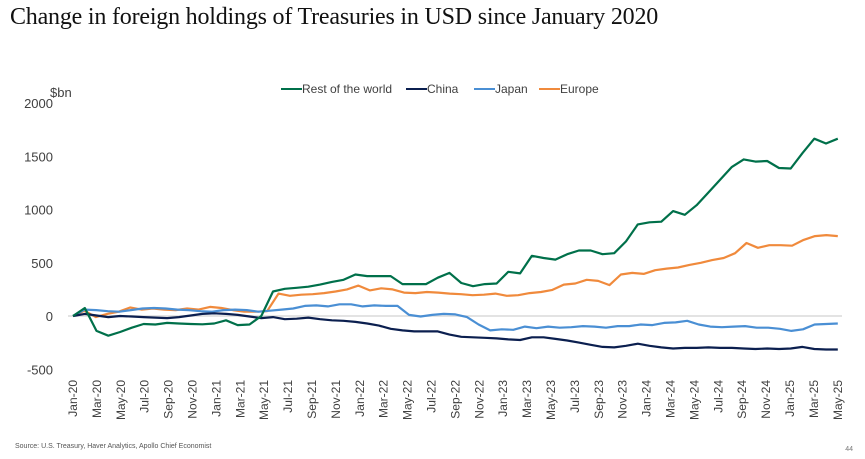  What do you see at coordinates (443, 89) in the screenshot?
I see `legend-label: China` at bounding box center [443, 89].